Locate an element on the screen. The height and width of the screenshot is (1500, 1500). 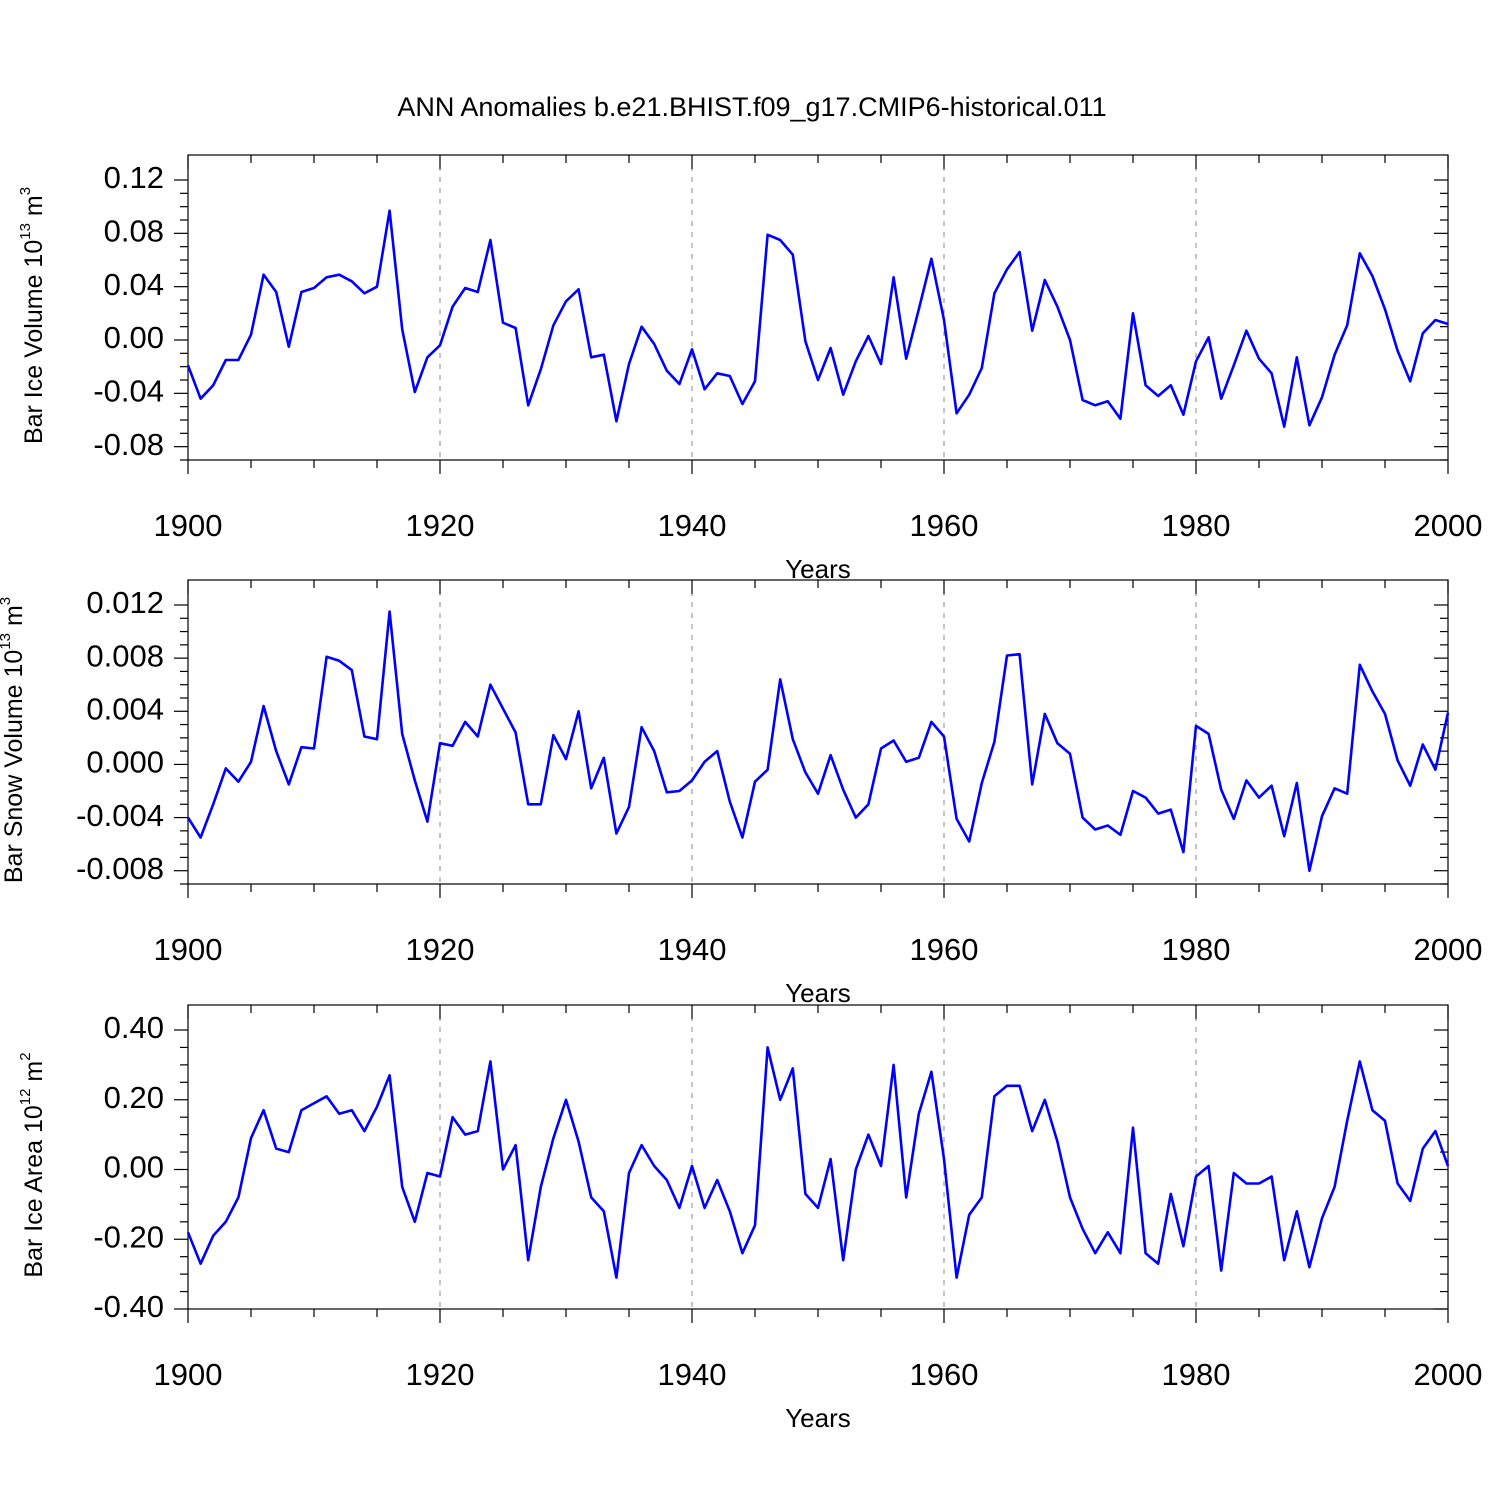
y-tick-label: 0.08 is located at coordinates (134, 231).